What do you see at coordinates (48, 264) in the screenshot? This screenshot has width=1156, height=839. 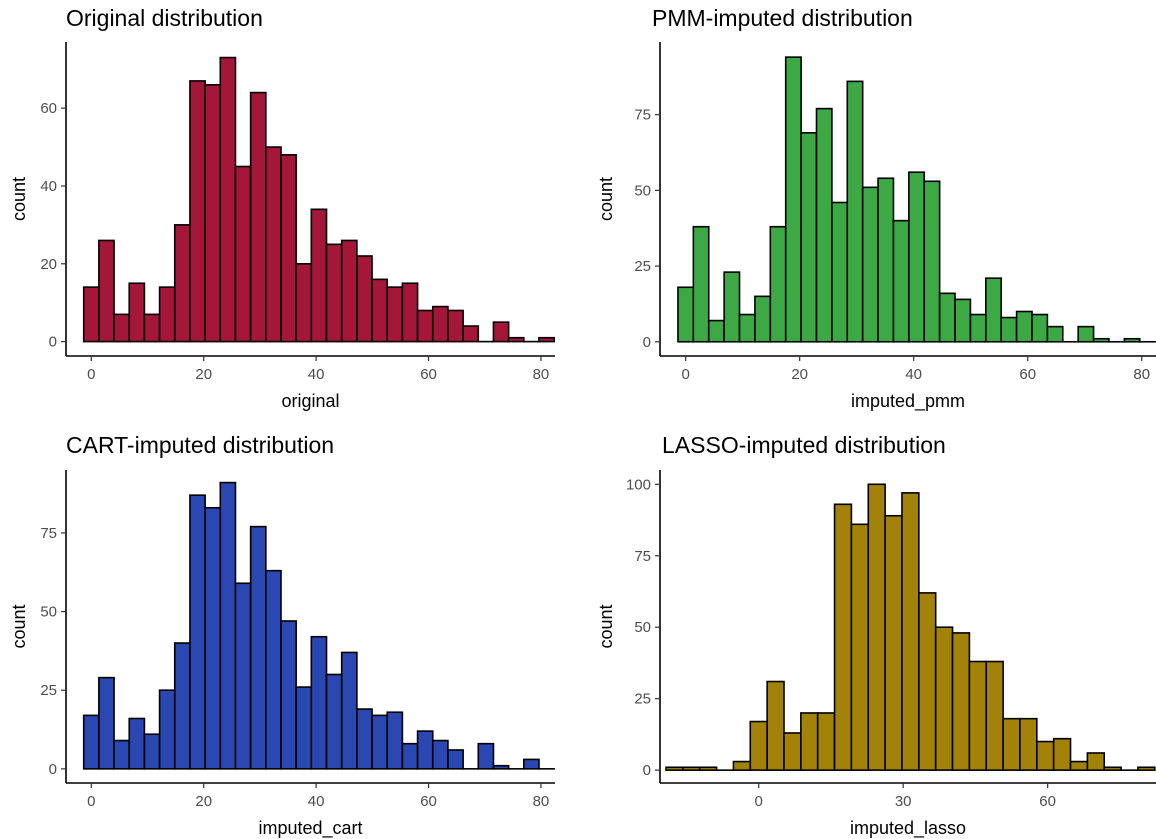 I see `y-tick-label: 20` at bounding box center [48, 264].